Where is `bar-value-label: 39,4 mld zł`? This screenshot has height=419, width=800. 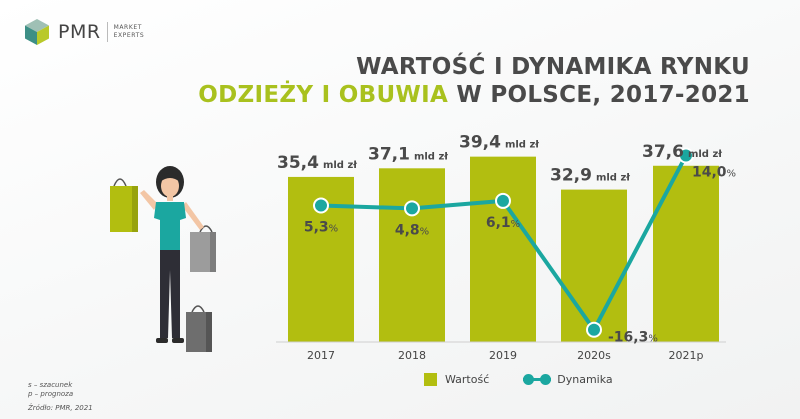
bar-value-label: 39,4 mld zł is located at coordinates (499, 143).